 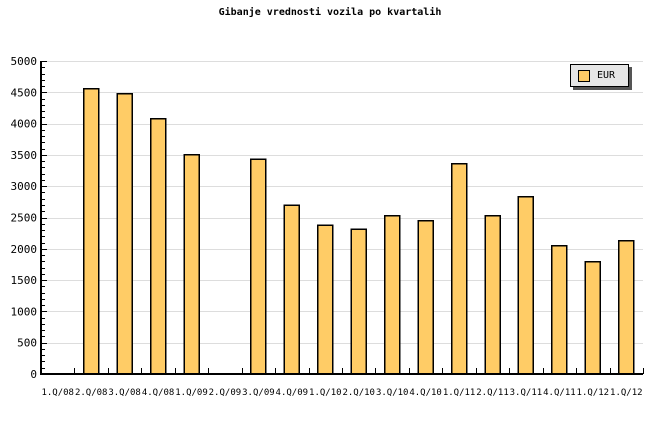 What do you see at coordinates (24, 124) in the screenshot?
I see `y-tick-label: 4000` at bounding box center [24, 124].